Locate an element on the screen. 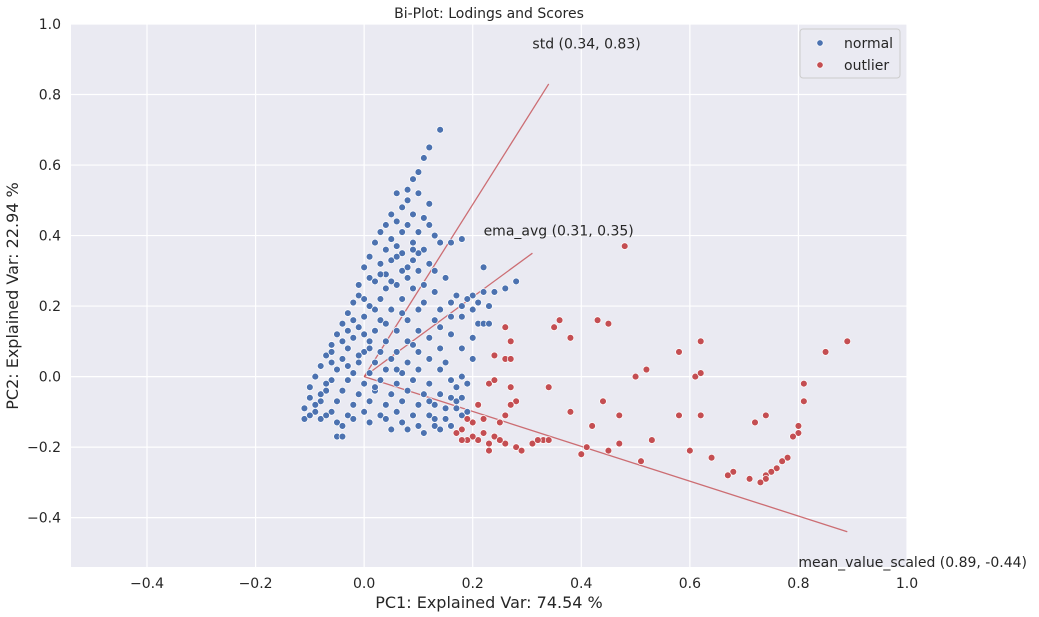  x-tick-label: 0.4 is located at coordinates (581, 584).